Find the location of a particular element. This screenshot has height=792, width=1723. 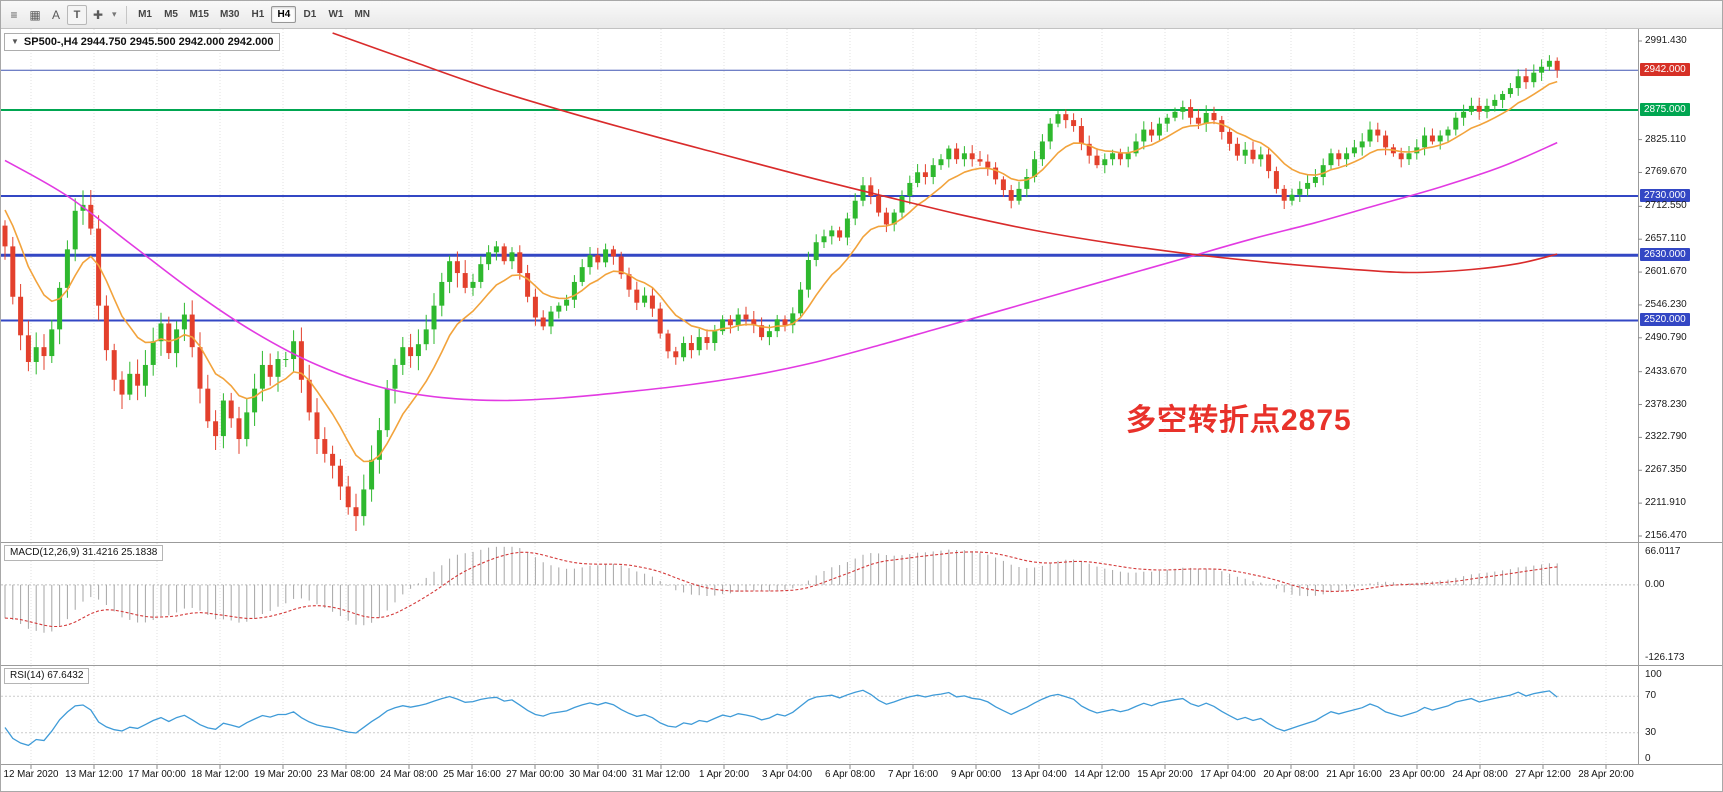

text-label-icon: A is located at coordinates (55, 14).